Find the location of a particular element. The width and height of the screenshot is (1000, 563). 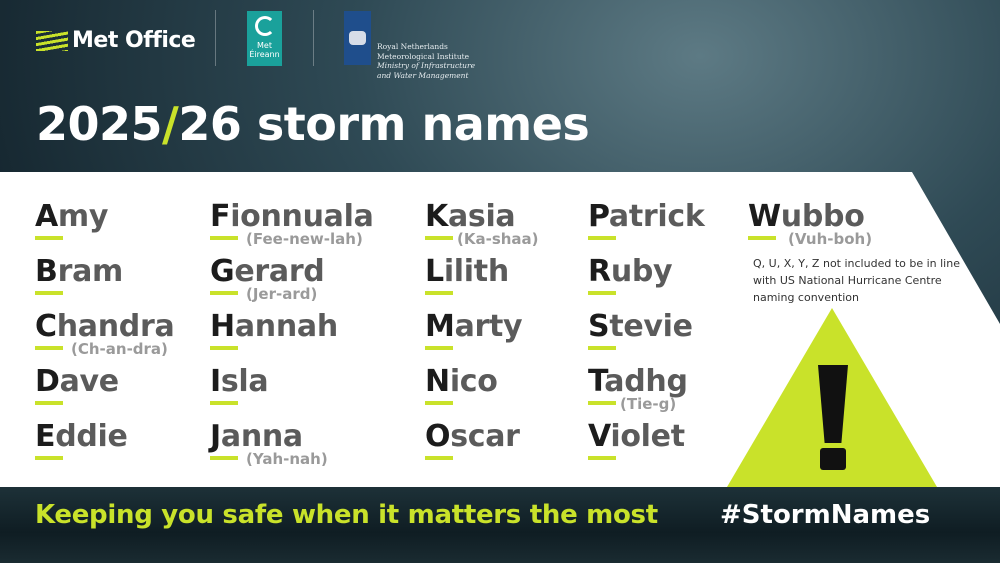

knmi-logo is located at coordinates (357, 38).